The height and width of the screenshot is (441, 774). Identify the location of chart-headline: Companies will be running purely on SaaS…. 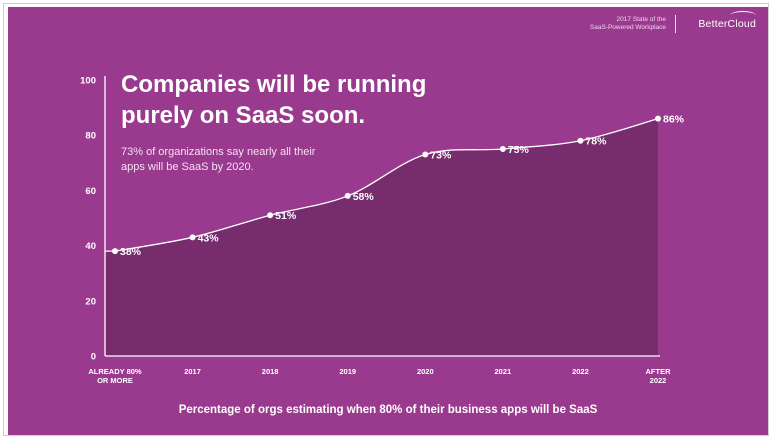
(301, 100).